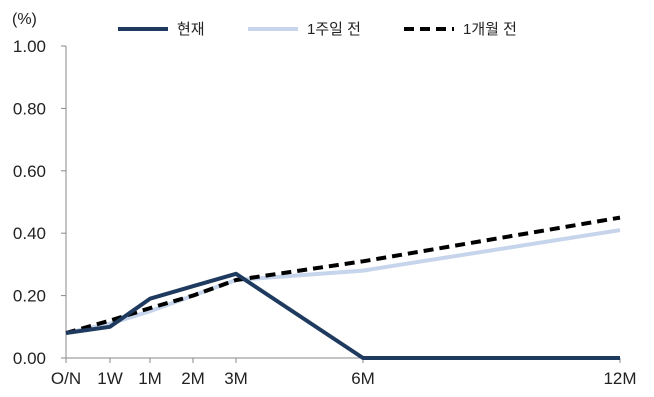  What do you see at coordinates (29, 108) in the screenshot?
I see `y-tick-label: 0.80` at bounding box center [29, 108].